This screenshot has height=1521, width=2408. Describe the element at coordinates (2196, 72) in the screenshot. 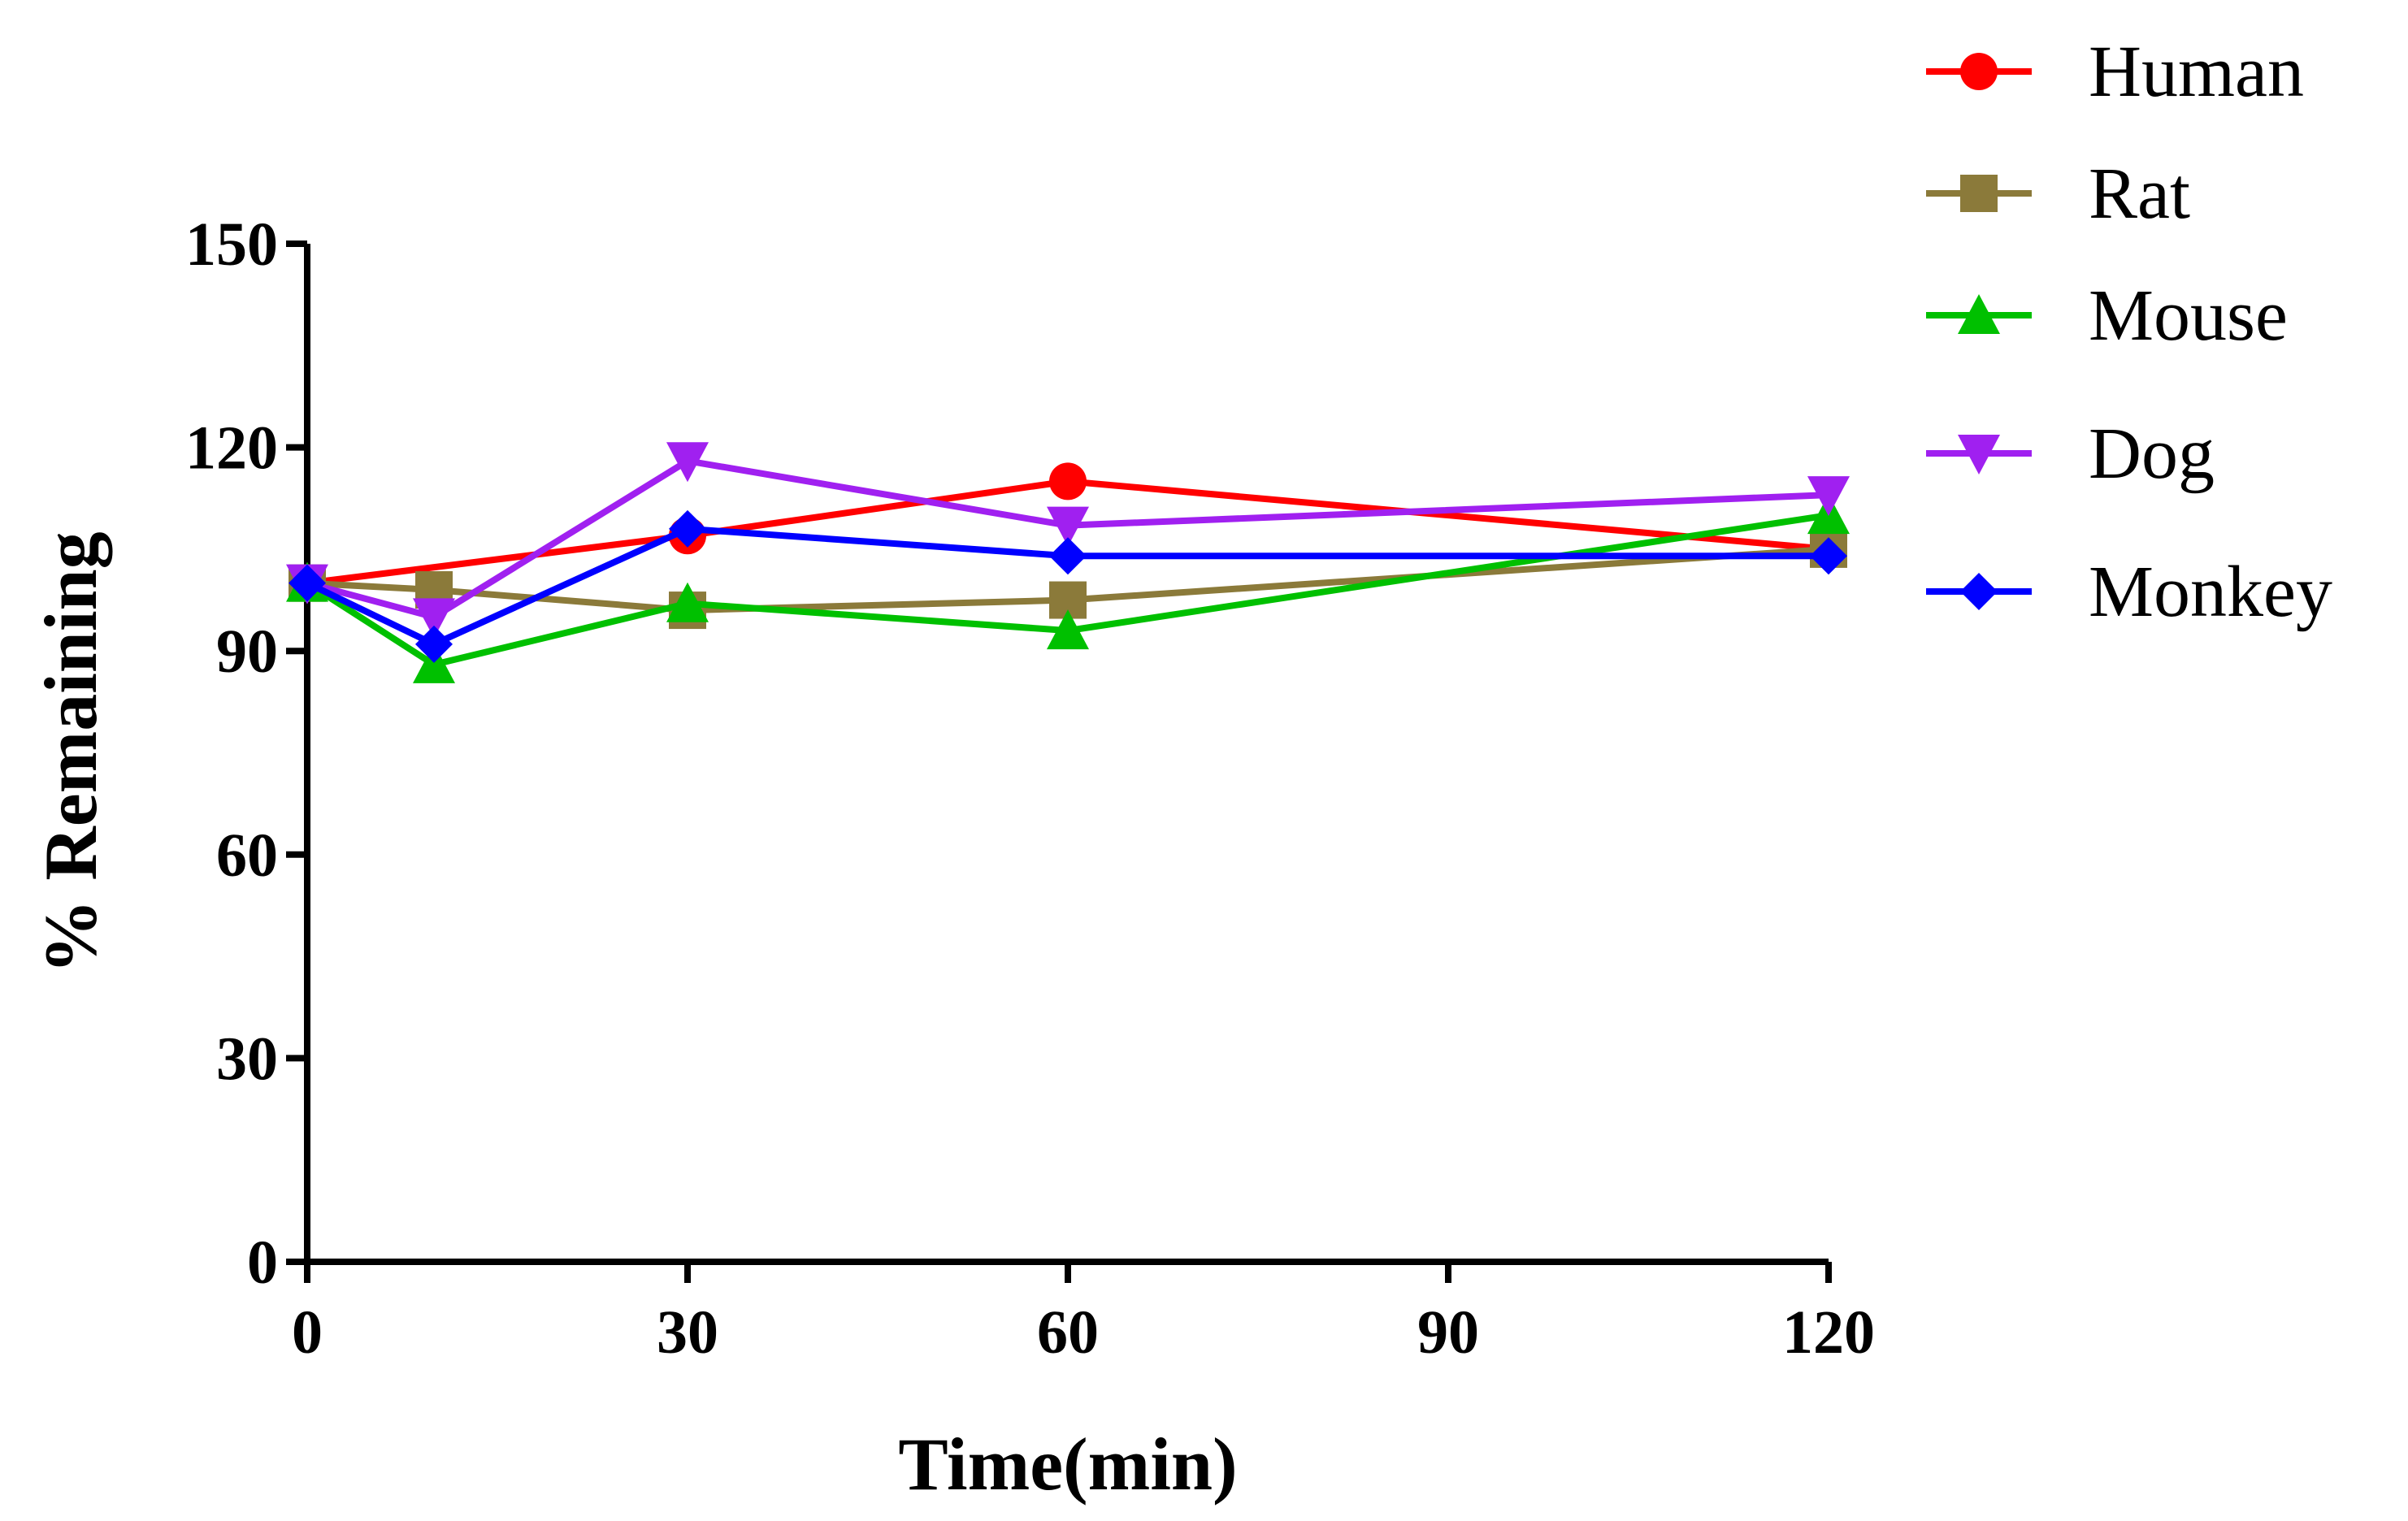

I see `legend-label-human: Human` at that location.